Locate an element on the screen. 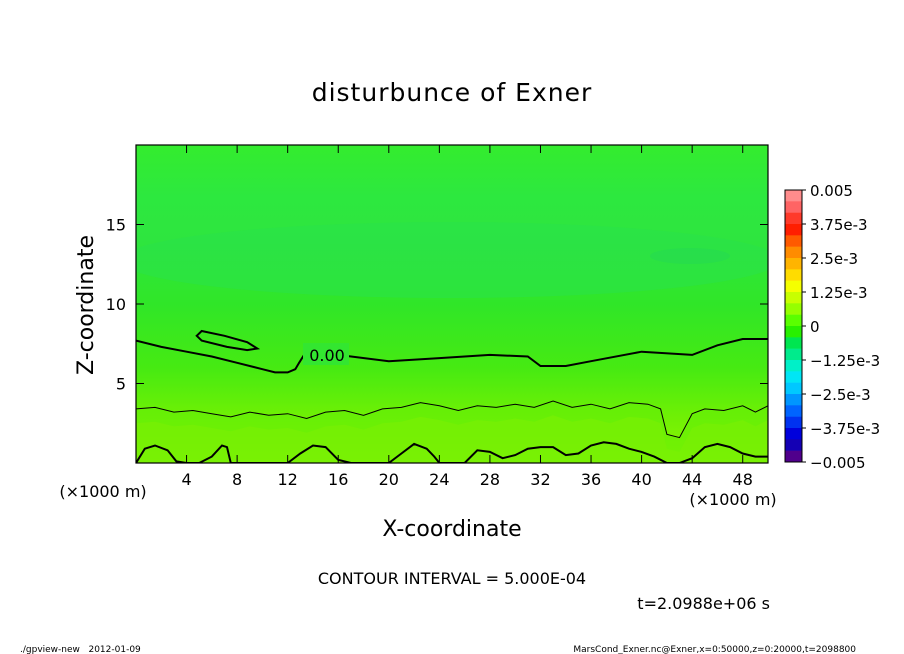 The width and height of the screenshot is (904, 654). zero-contour-line is located at coordinates (452, 356).